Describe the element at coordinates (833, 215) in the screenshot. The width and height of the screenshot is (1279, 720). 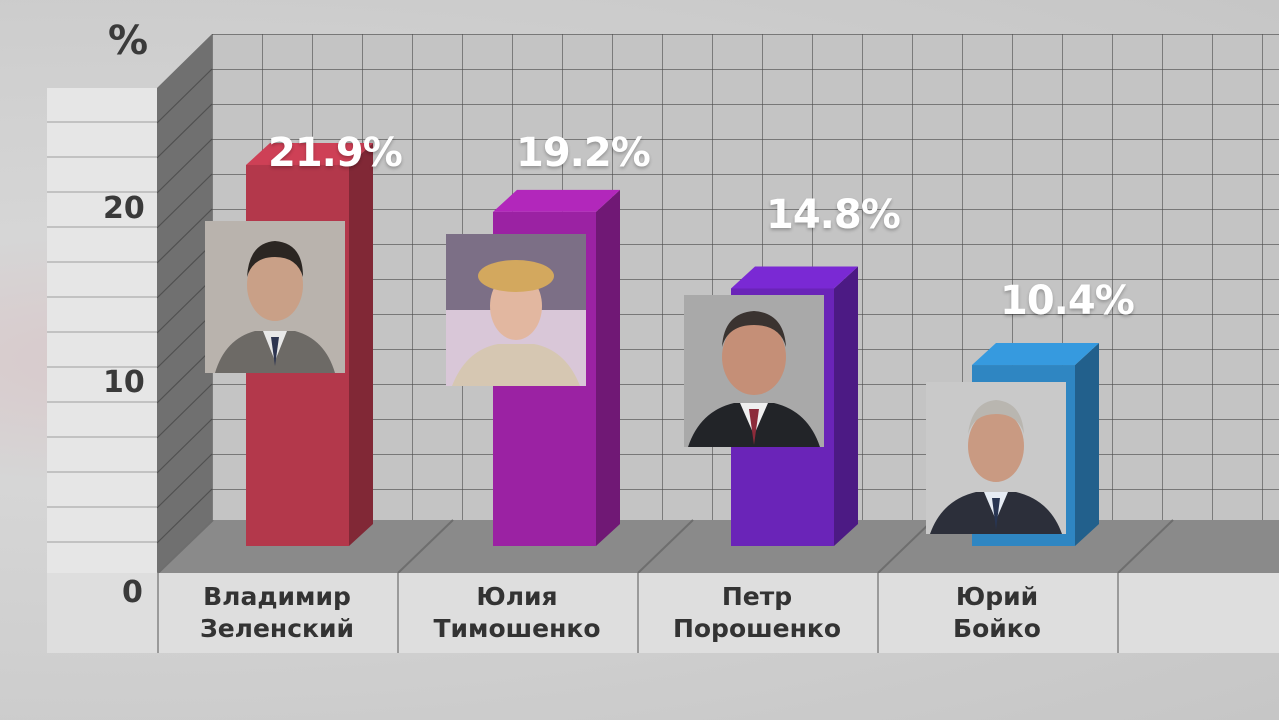
I see `value-label-poroshenko: 14.8%` at that location.